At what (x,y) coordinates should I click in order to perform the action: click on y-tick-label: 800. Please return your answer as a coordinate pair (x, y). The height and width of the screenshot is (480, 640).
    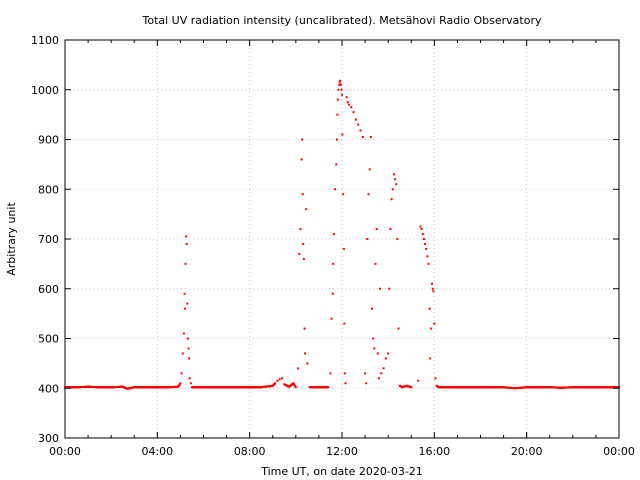
    Looking at the image, I should click on (48, 189).